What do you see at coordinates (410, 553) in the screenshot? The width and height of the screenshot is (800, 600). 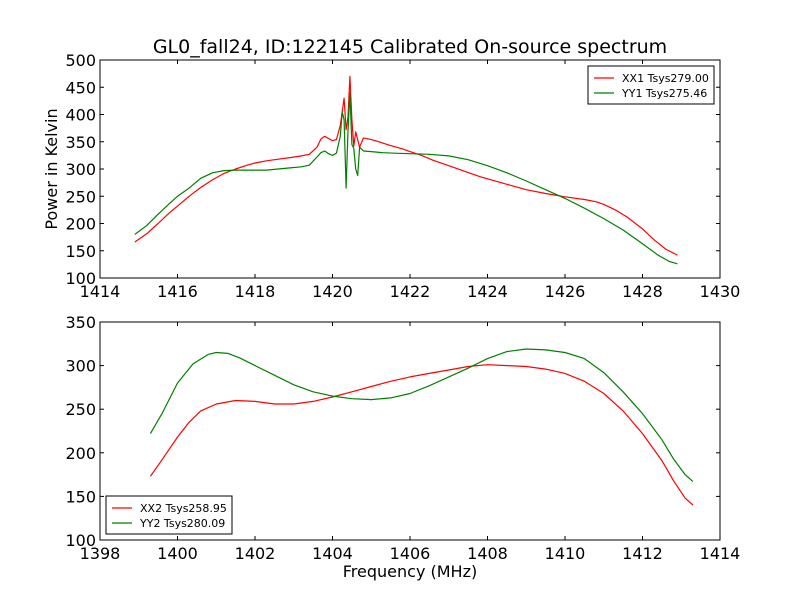 I see `x-tick-label: 1406` at bounding box center [410, 553].